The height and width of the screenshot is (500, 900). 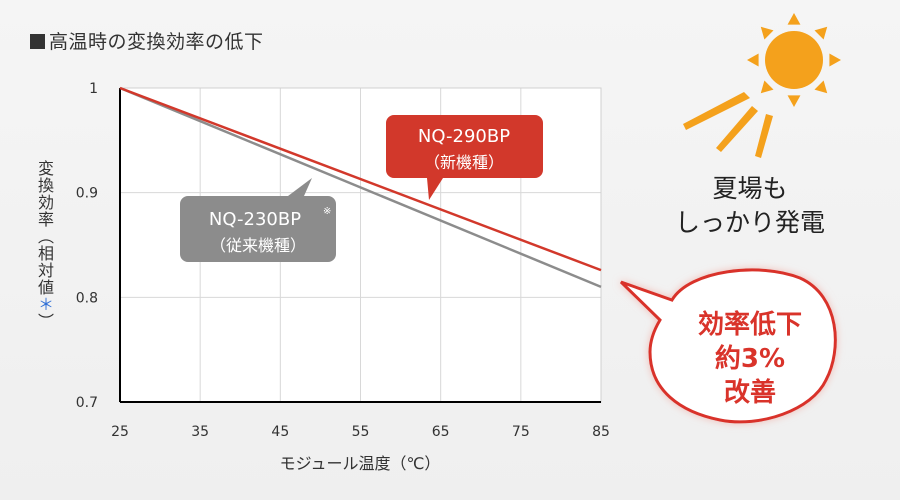 What do you see at coordinates (87, 194) in the screenshot?
I see `y-tick-label: 0.9` at bounding box center [87, 194].